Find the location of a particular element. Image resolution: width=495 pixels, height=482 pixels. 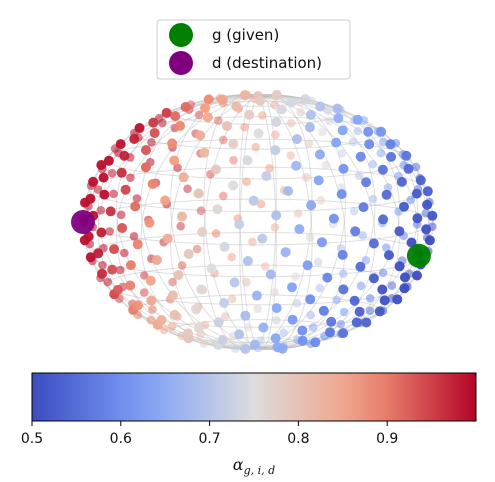

legend-frame is located at coordinates (253, 49).